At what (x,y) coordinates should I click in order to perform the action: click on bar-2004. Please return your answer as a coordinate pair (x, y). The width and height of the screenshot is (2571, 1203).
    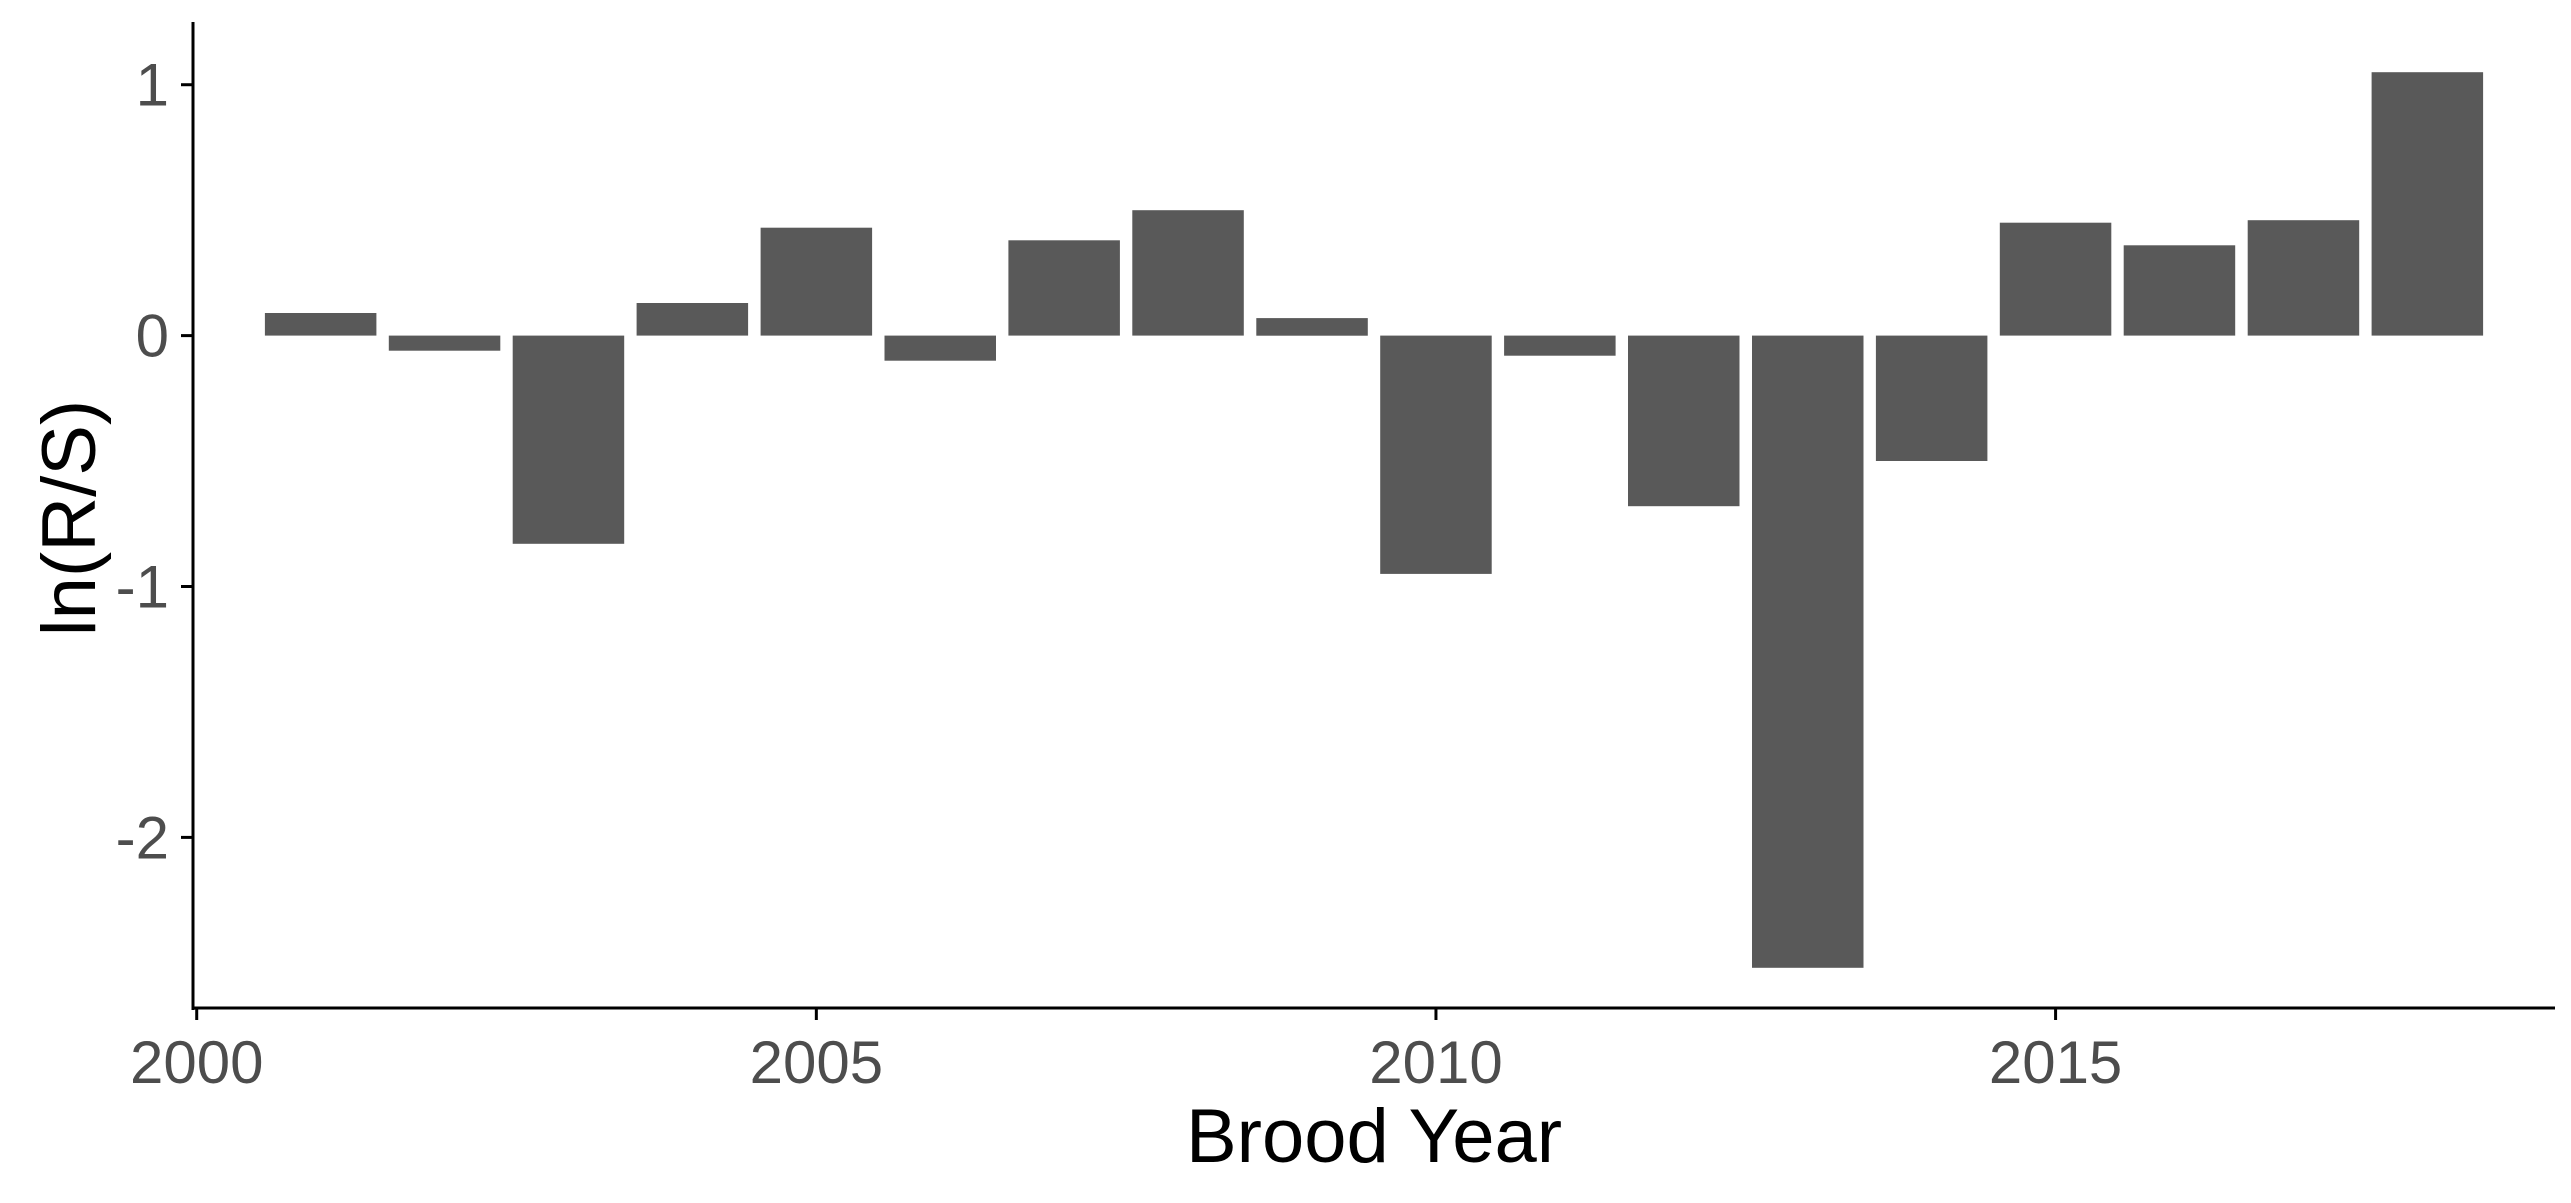
    Looking at the image, I should click on (692, 319).